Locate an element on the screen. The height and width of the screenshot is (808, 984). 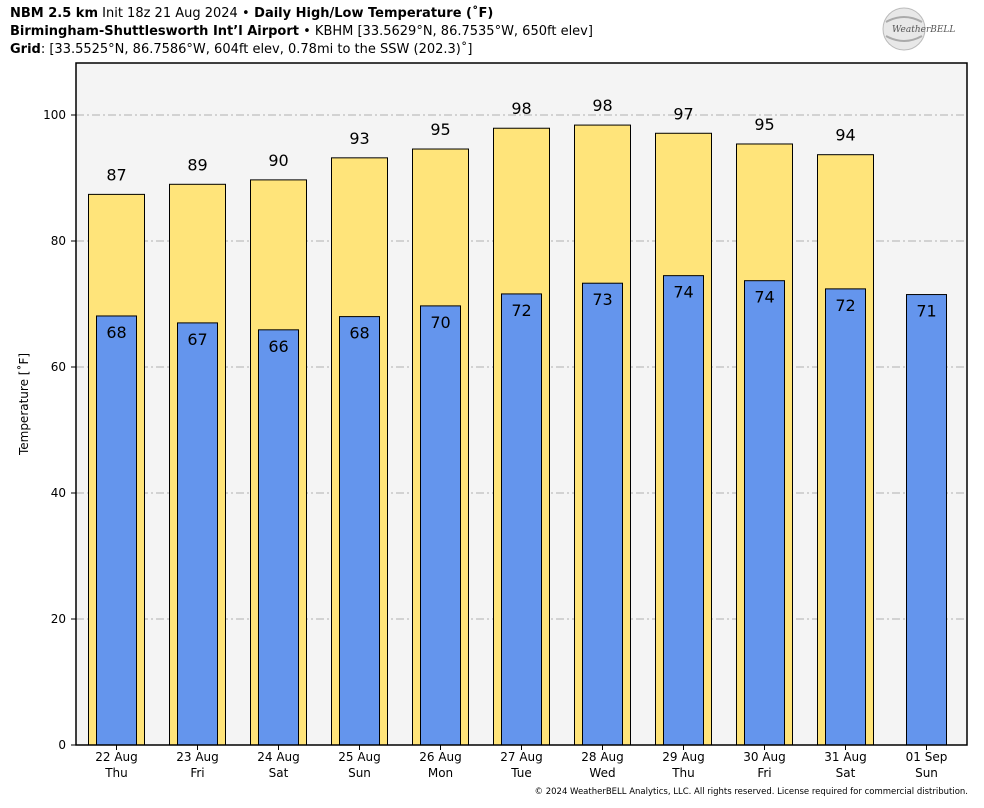
x-tick-day: Wed is located at coordinates (602, 773).